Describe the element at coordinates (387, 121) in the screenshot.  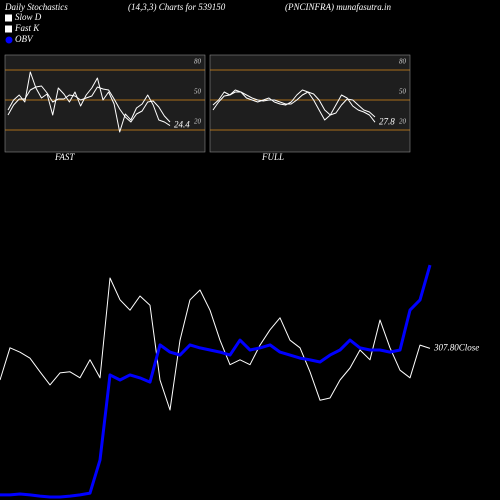
I see `value-label: 27.8` at that location.